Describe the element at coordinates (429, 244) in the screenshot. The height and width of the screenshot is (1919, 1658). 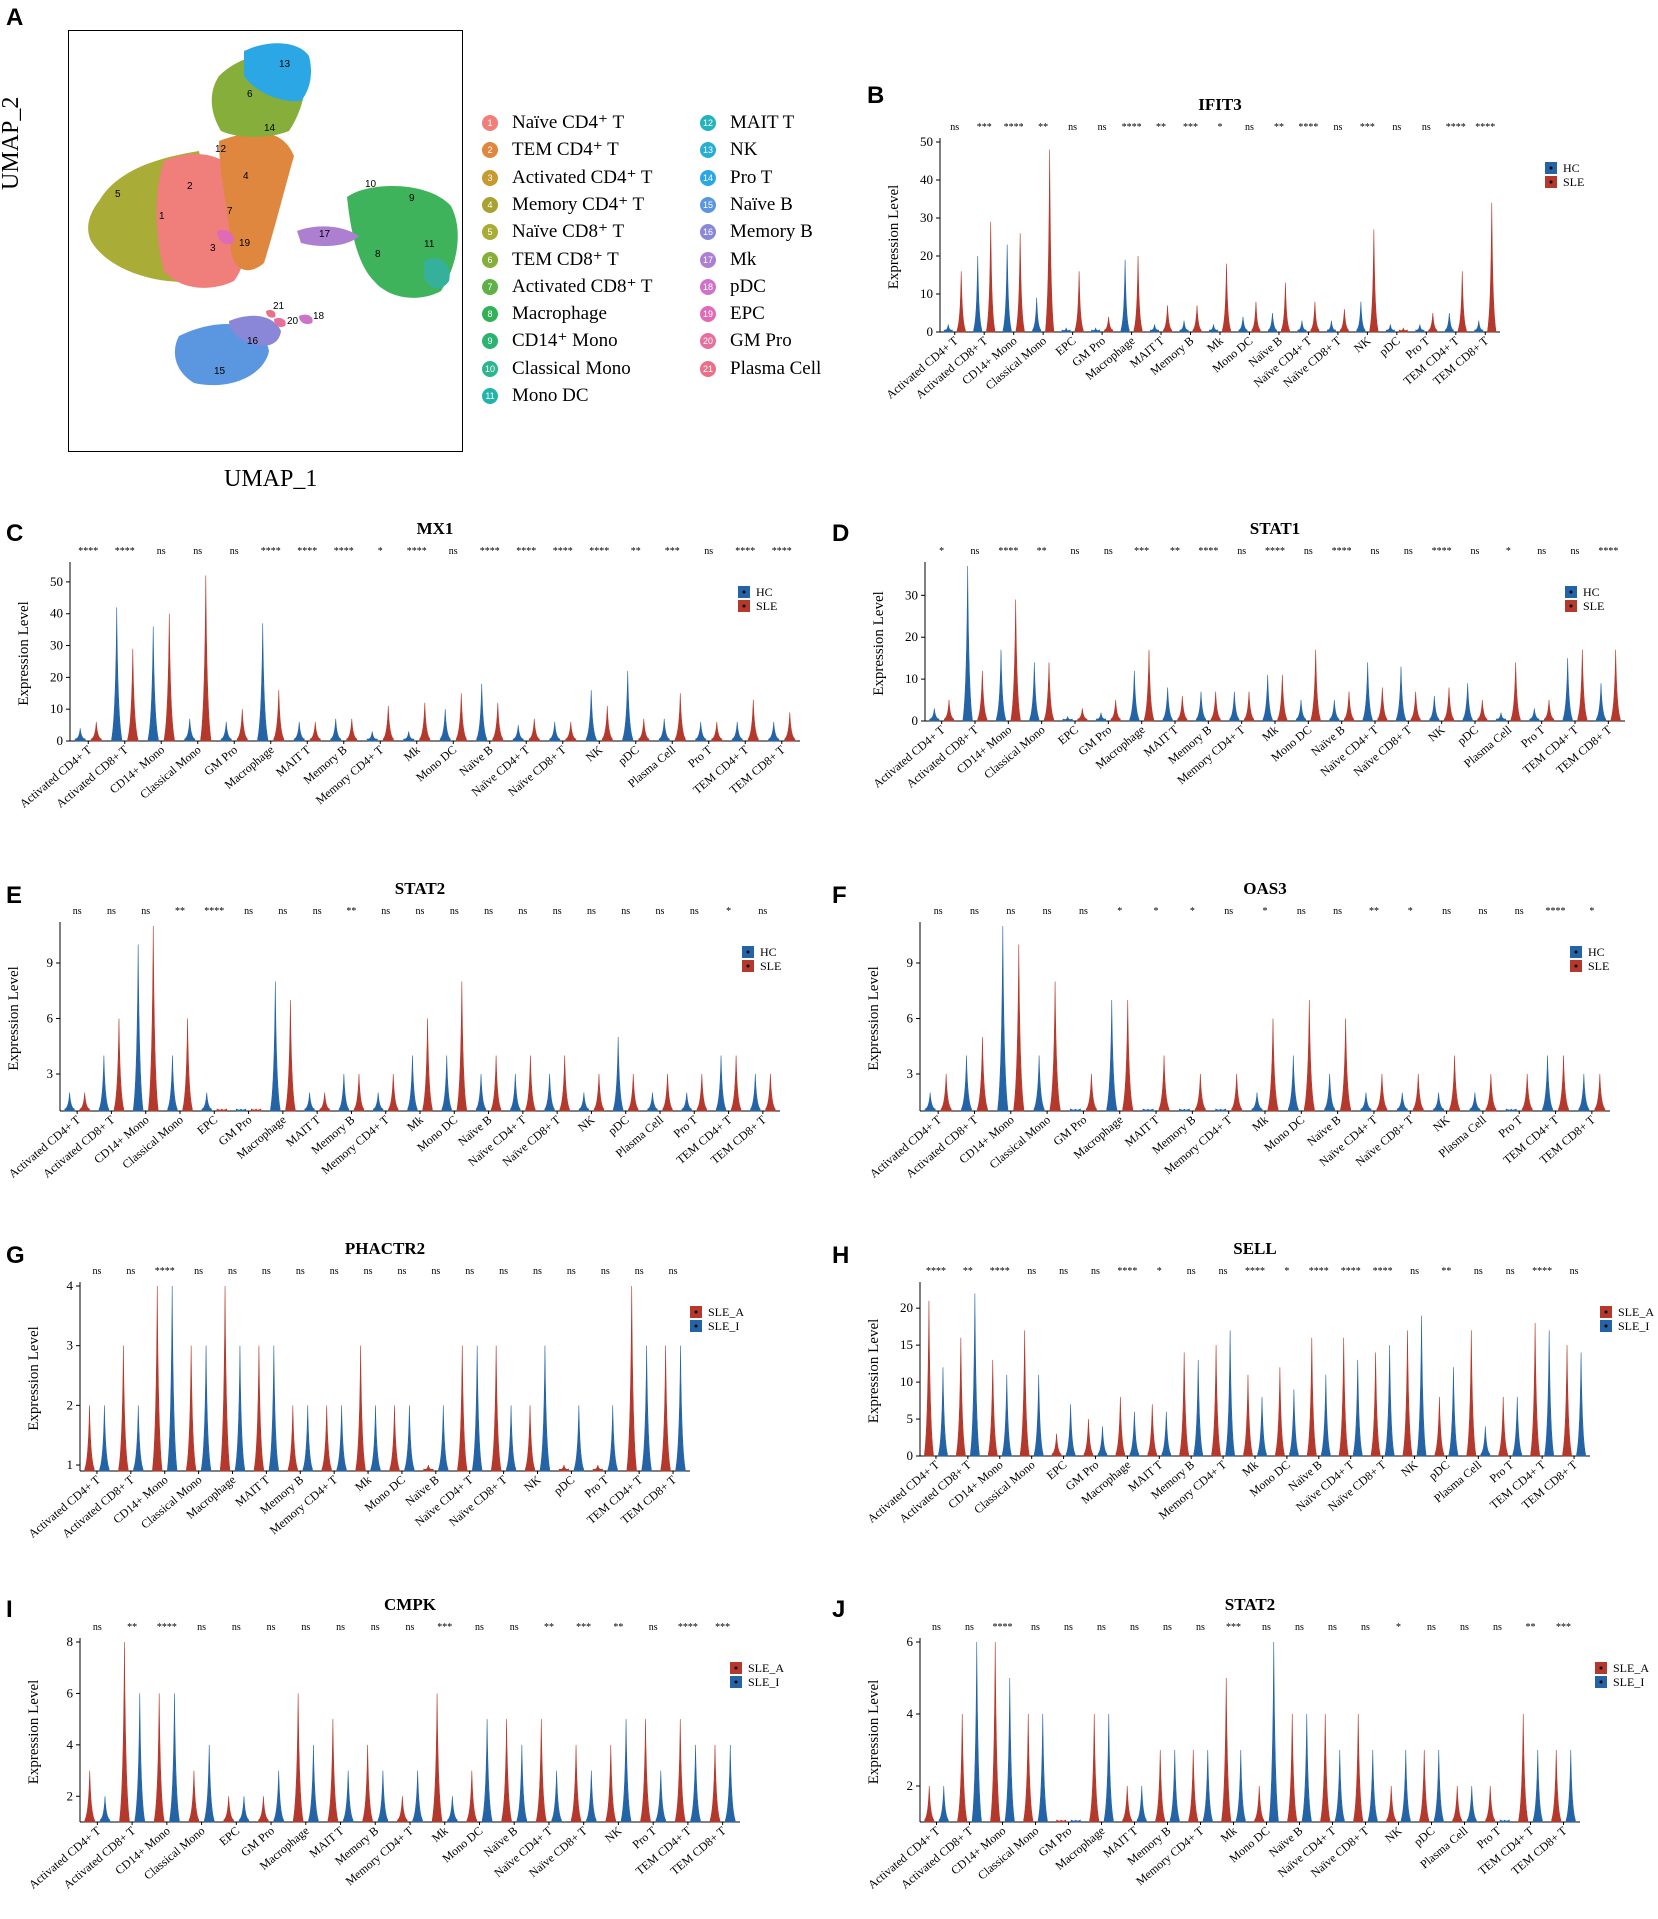
I see `umap-cluster-label: 11` at that location.